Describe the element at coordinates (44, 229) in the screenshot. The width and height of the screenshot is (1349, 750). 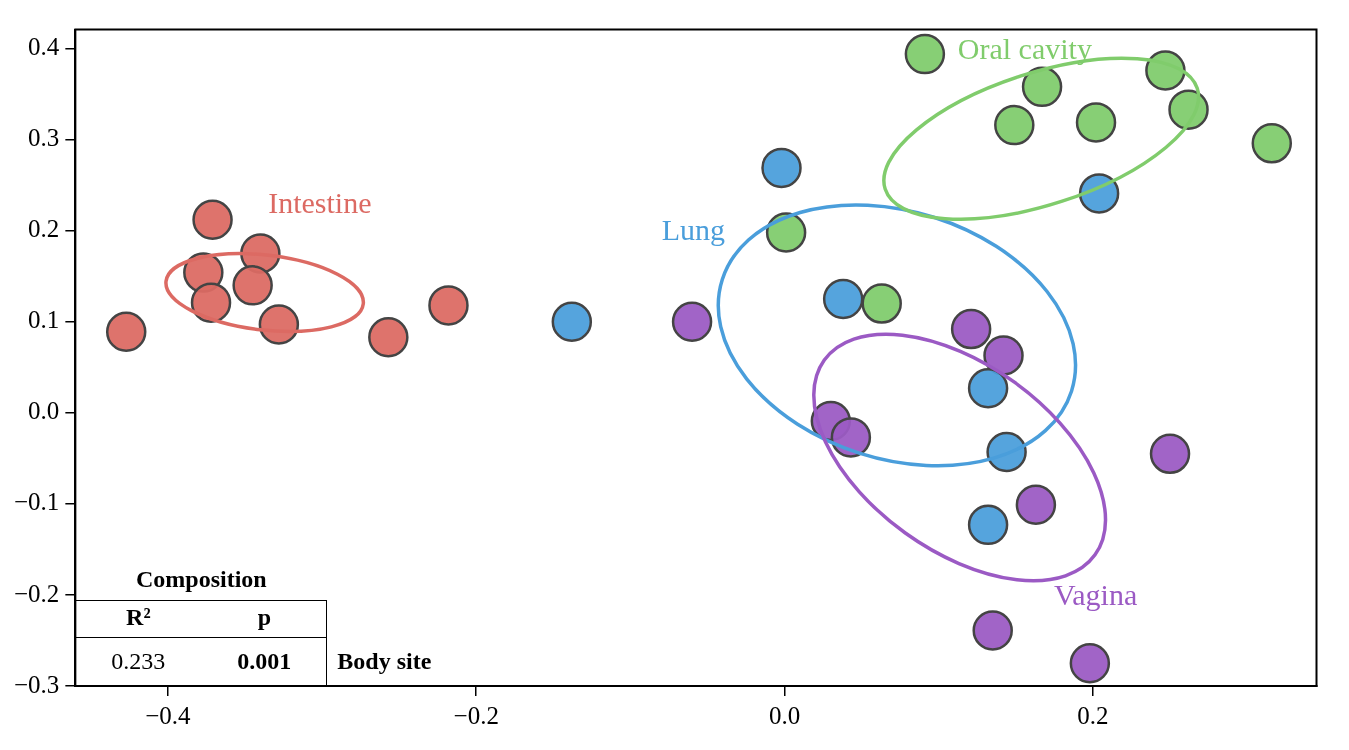
I see `y-tick-label: 0.2` at that location.